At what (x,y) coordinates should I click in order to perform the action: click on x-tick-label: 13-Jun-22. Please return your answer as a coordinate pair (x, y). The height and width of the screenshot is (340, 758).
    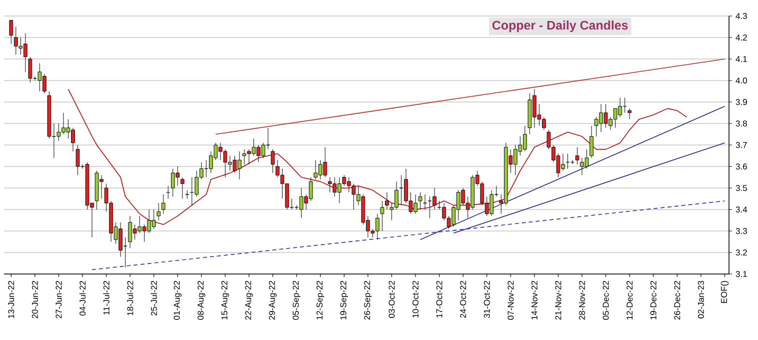
    Looking at the image, I should click on (11, 299).